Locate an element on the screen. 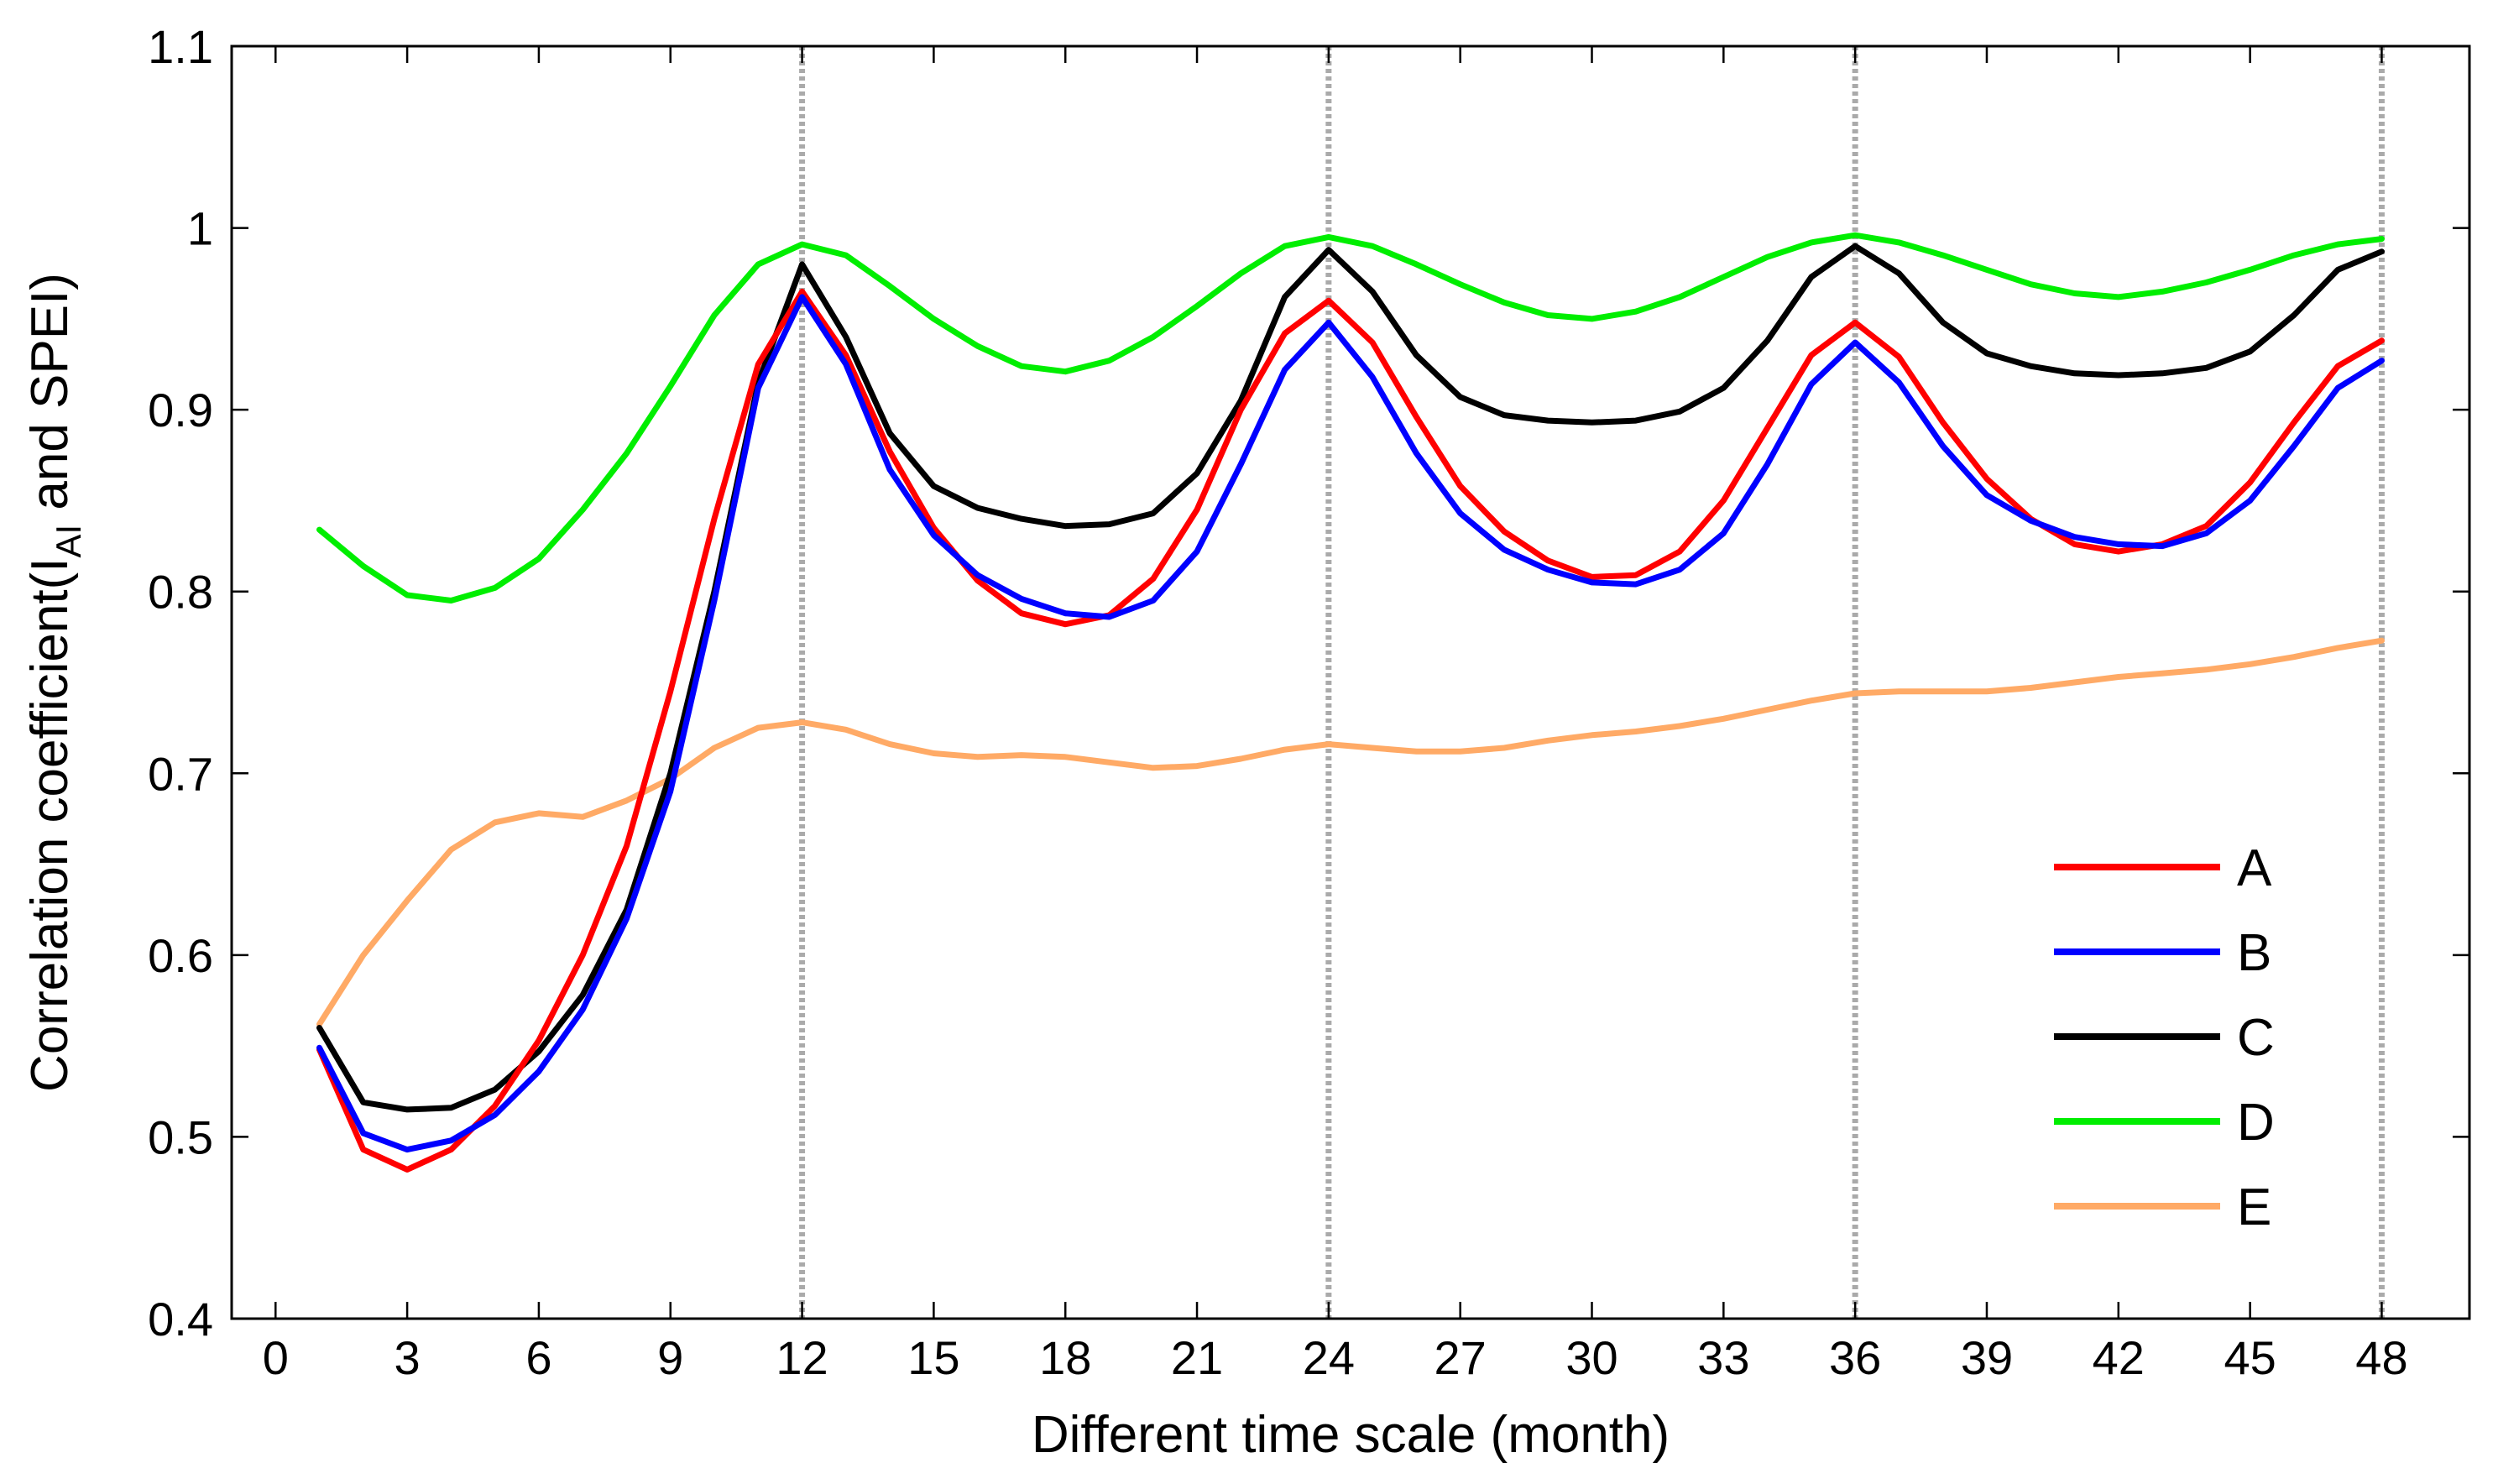  y-tick-label-5: 0.9 is located at coordinates (180, 410).